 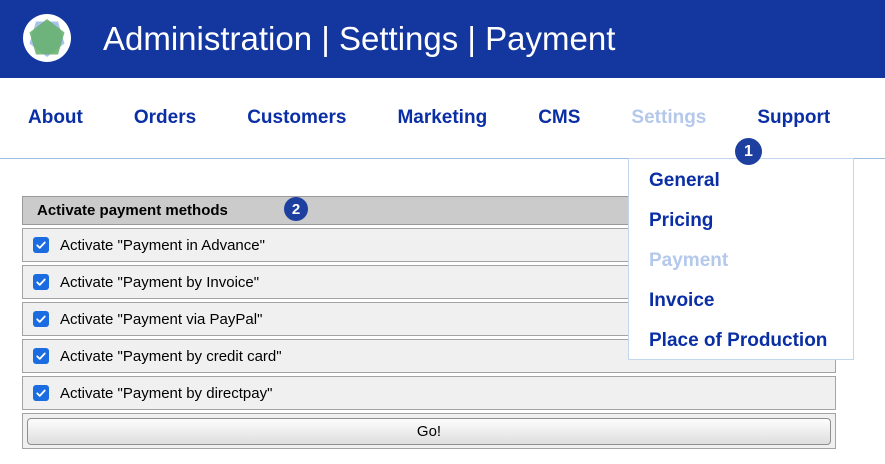 I want to click on activate-checkbox-payment-in-advance, so click(x=41, y=245).